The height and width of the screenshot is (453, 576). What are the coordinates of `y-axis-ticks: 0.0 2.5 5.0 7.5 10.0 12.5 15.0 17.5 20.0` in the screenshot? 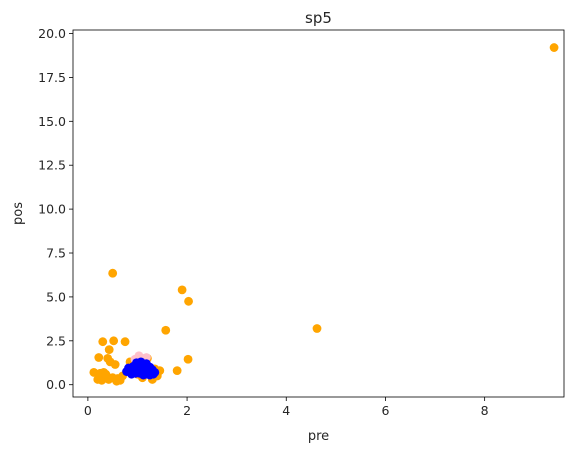 It's located at (55, 209).